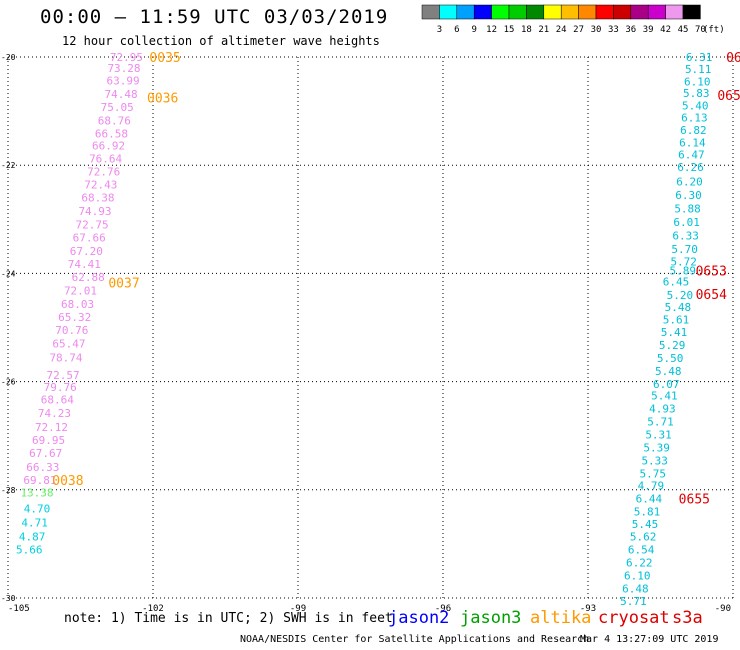  I want to click on data-point-cryosat: 5.39, so click(656, 448).